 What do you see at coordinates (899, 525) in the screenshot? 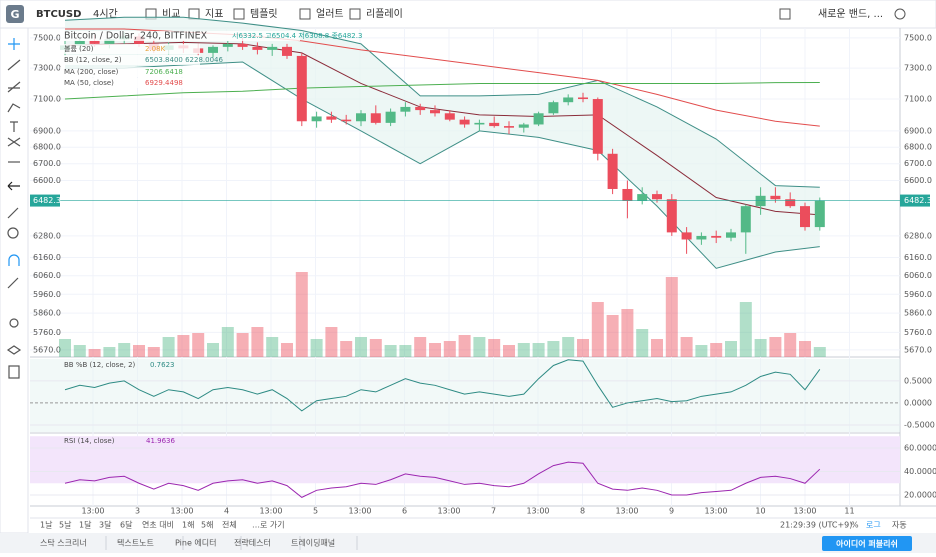
I see `scale-button: 자동` at bounding box center [899, 525].